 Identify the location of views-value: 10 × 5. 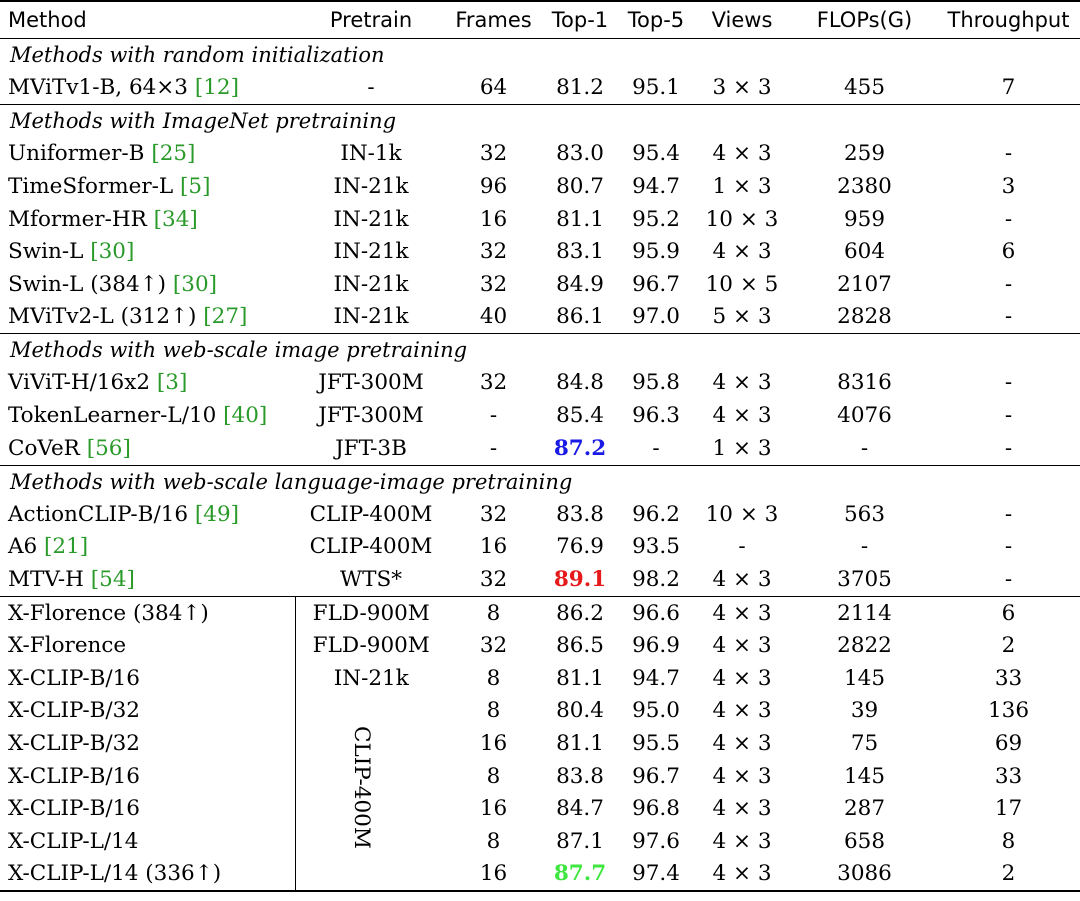
(742, 284).